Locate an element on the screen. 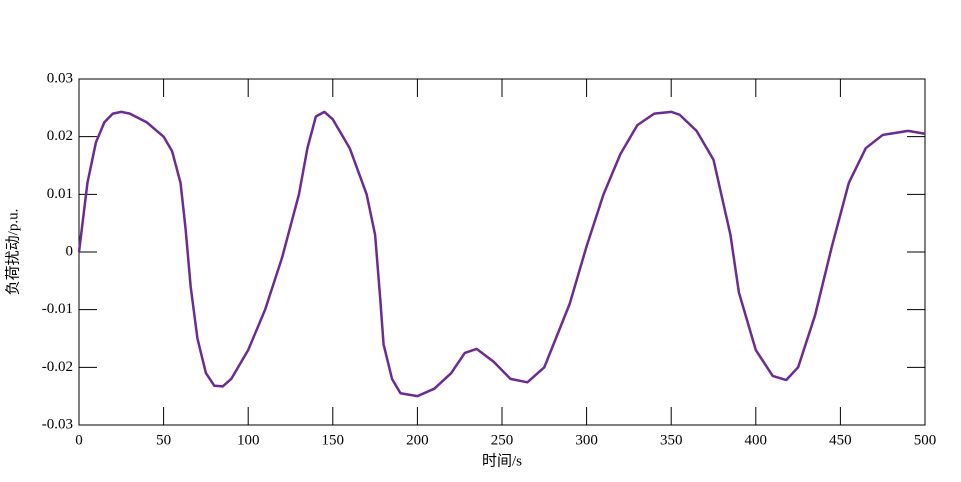 This screenshot has height=482, width=961. x-tick-label: 400 is located at coordinates (756, 440).